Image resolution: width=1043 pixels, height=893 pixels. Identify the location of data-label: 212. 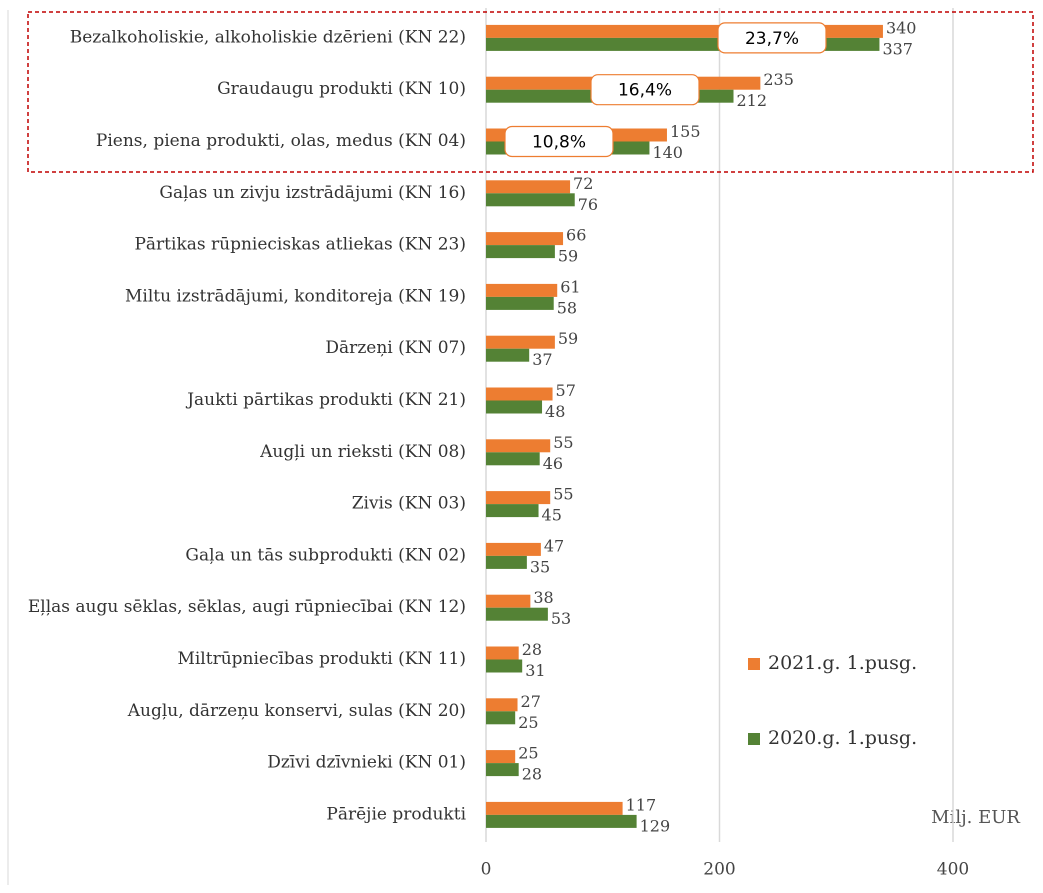
(752, 100).